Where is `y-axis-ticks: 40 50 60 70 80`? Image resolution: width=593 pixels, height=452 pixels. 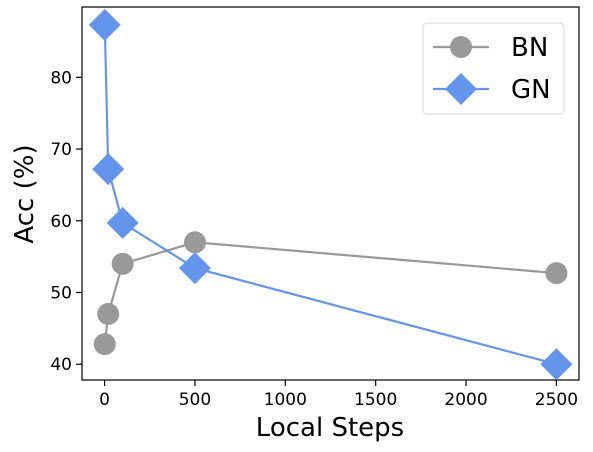
y-axis-ticks: 40 50 60 70 80 is located at coordinates (66, 221).